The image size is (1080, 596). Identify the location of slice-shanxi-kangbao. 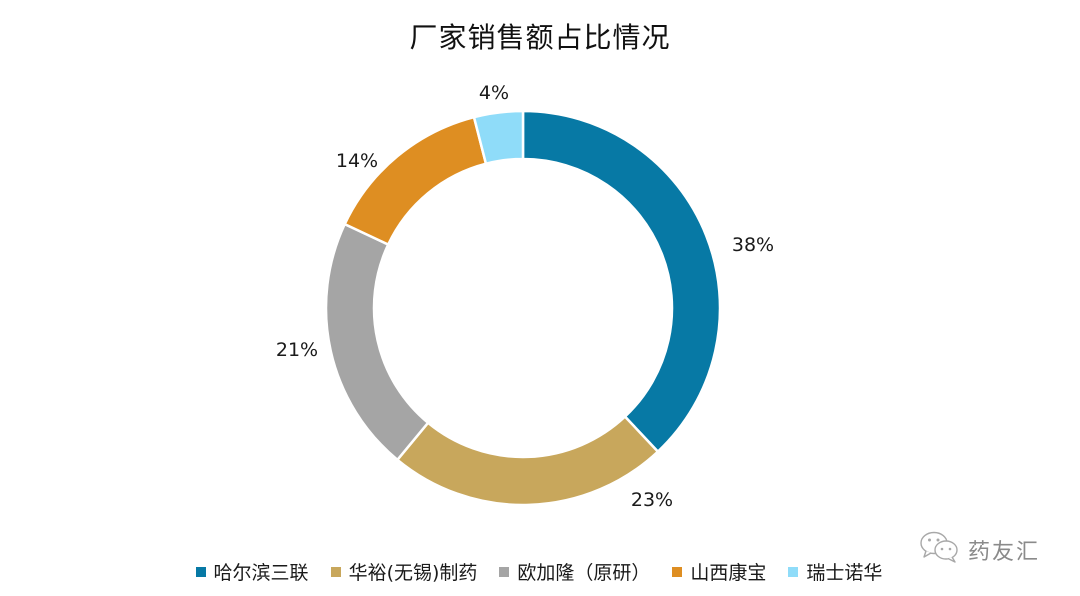
(415, 181).